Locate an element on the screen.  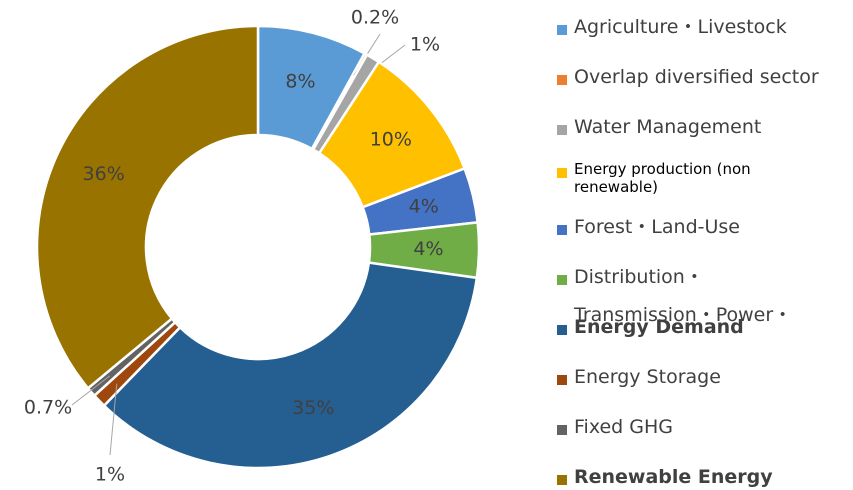
data-label: 0.2% is located at coordinates (375, 18).